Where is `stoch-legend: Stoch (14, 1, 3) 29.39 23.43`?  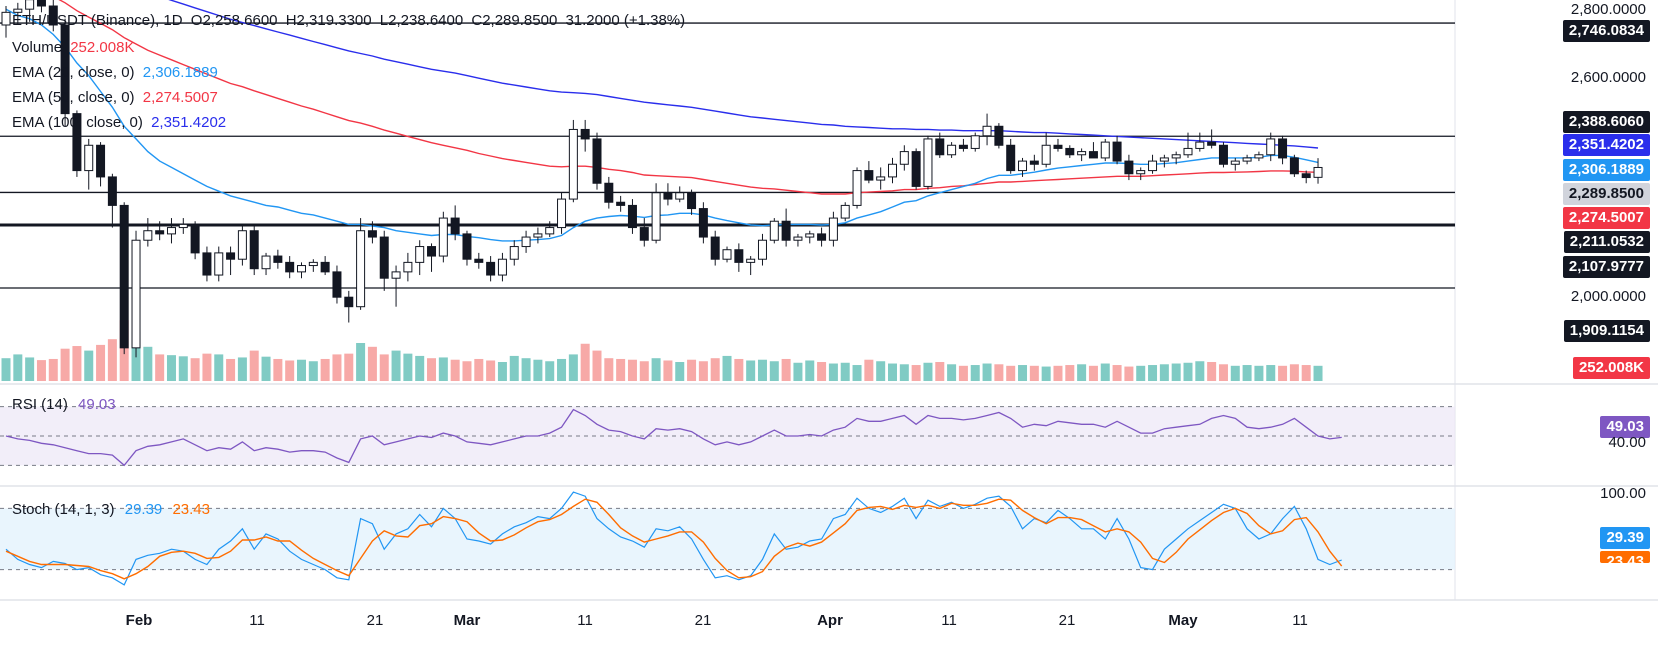
stoch-legend: Stoch (14, 1, 3) 29.39 23.43 is located at coordinates (111, 509).